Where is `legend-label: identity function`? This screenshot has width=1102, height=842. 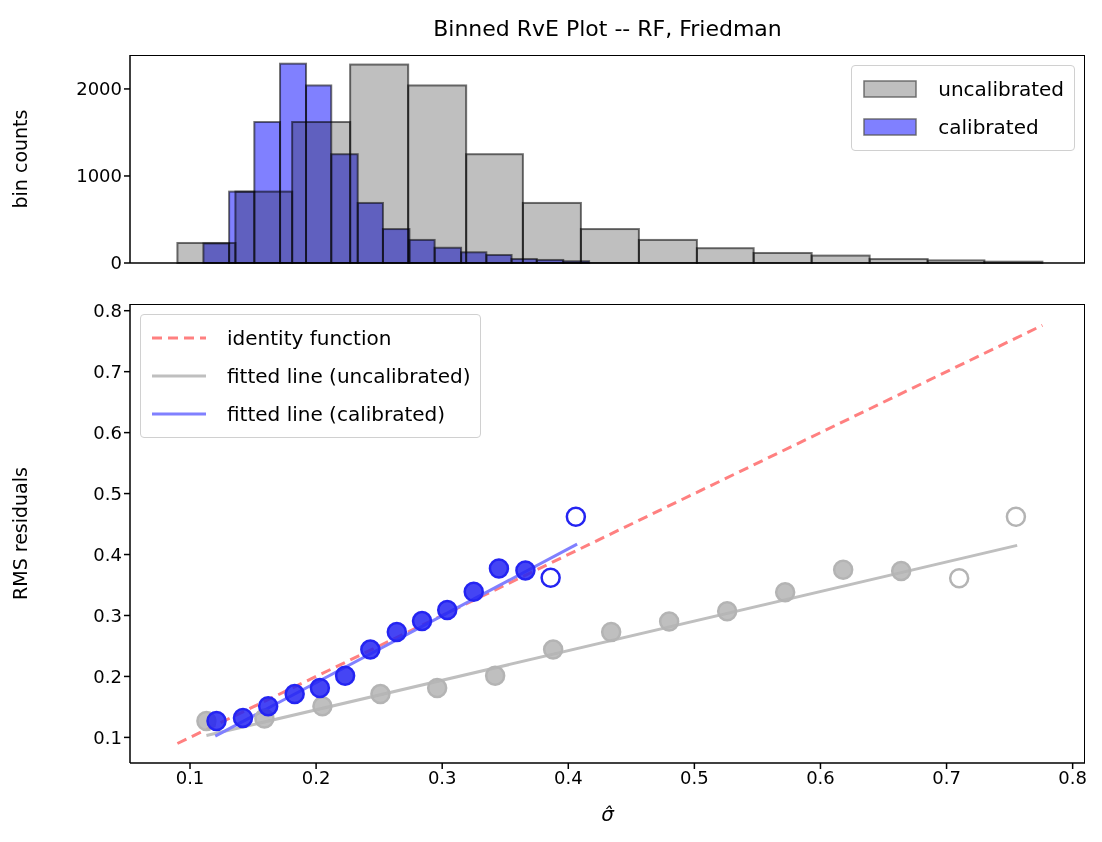
legend-label: identity function is located at coordinates (309, 338).